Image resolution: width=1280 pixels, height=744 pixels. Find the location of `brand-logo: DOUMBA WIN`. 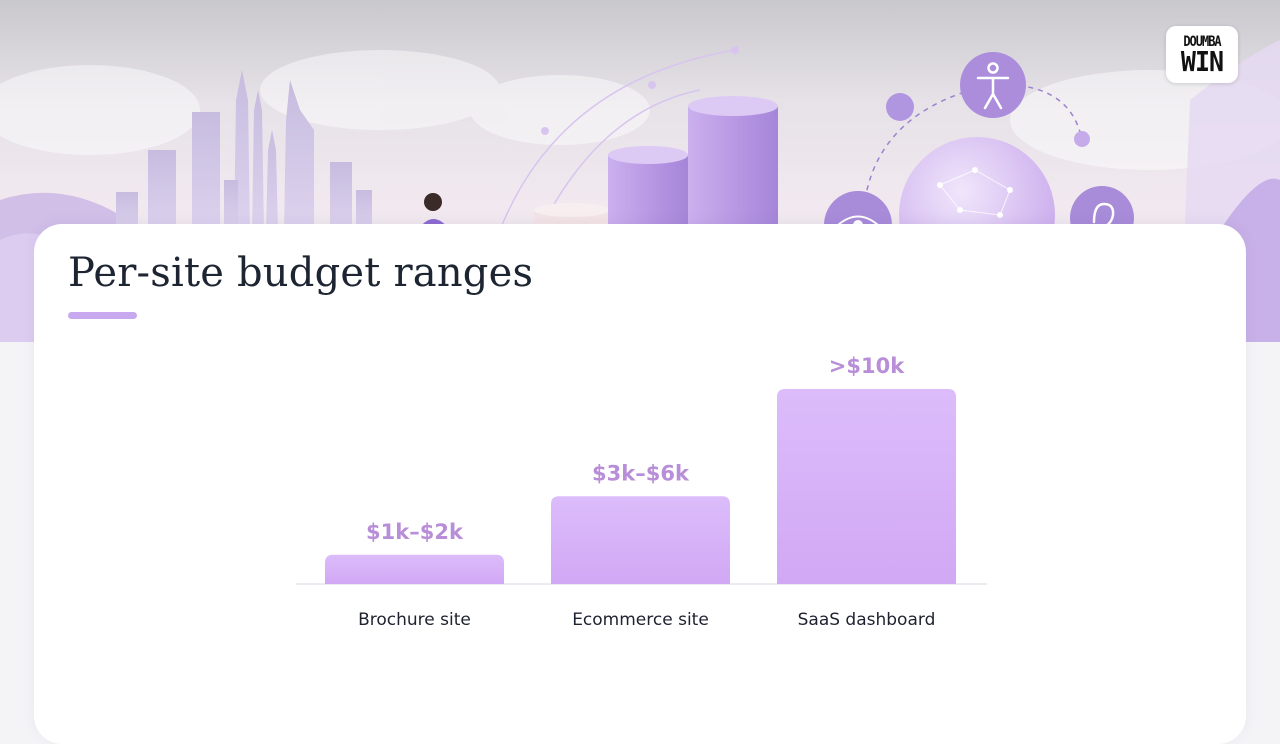

brand-logo: DOUMBA WIN is located at coordinates (1202, 54).